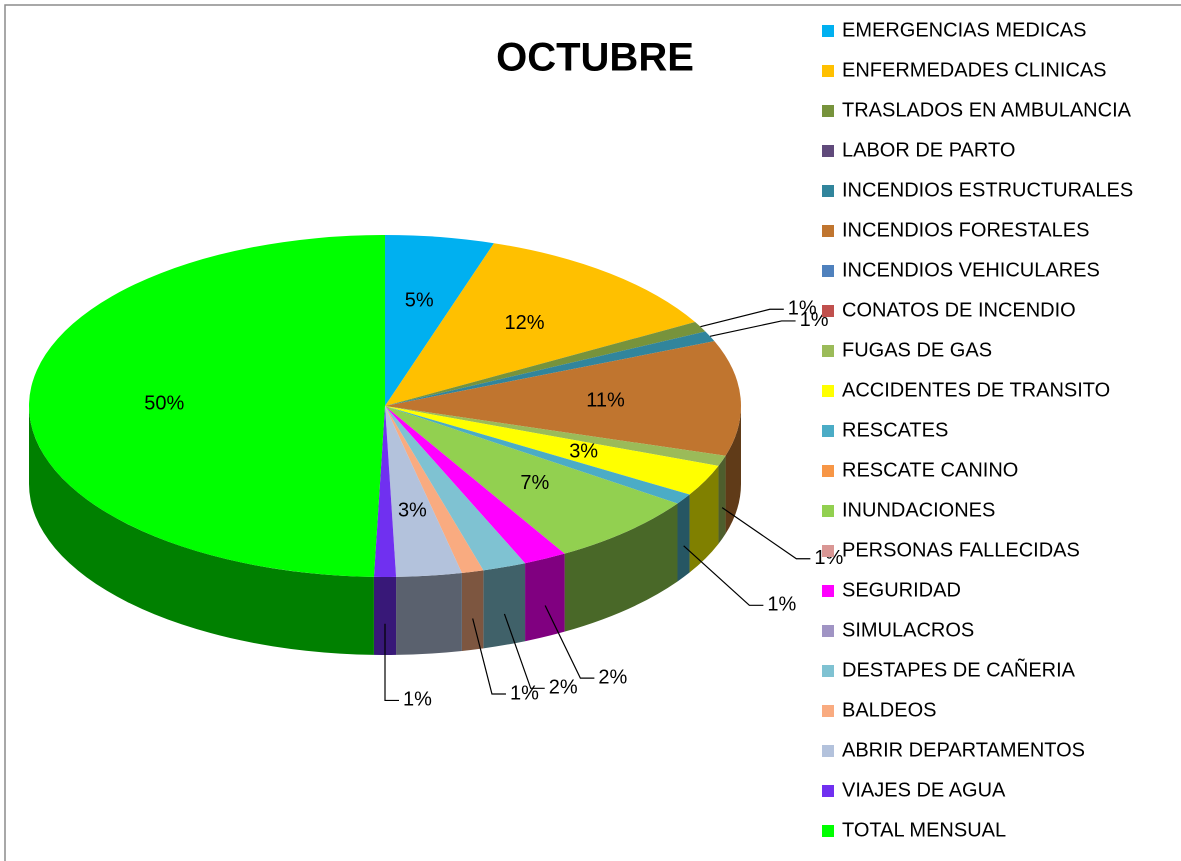 The image size is (1181, 861). Describe the element at coordinates (928, 150) in the screenshot. I see `legend-label: LABOR DE PARTO` at that location.